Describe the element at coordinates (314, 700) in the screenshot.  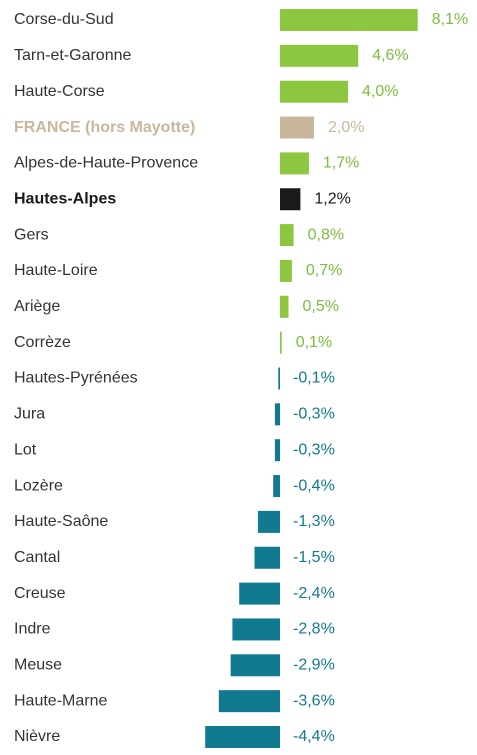
I see `value-label: -3,6%` at that location.